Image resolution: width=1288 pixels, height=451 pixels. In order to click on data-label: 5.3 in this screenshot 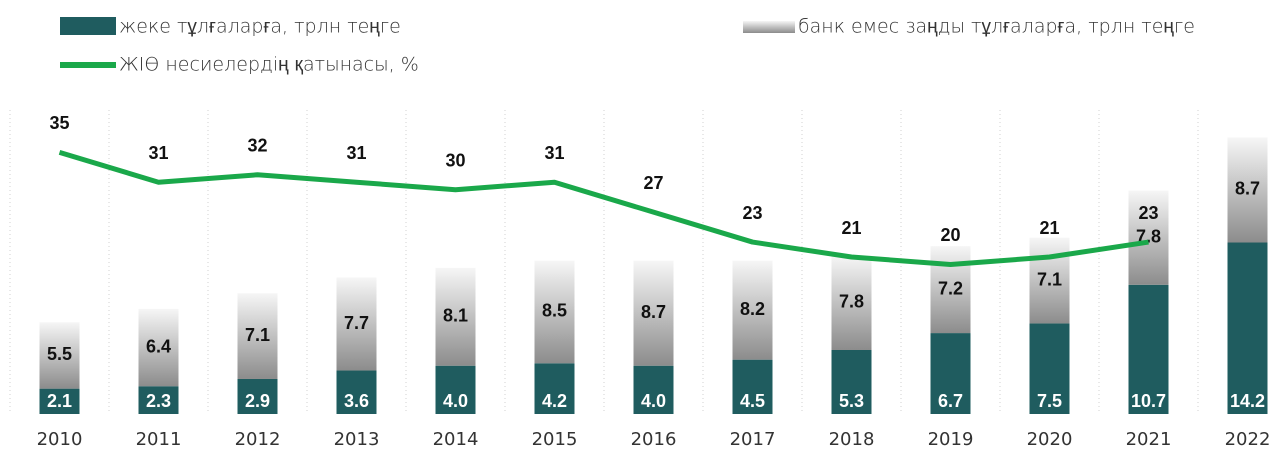, I will do `click(851, 401)`.